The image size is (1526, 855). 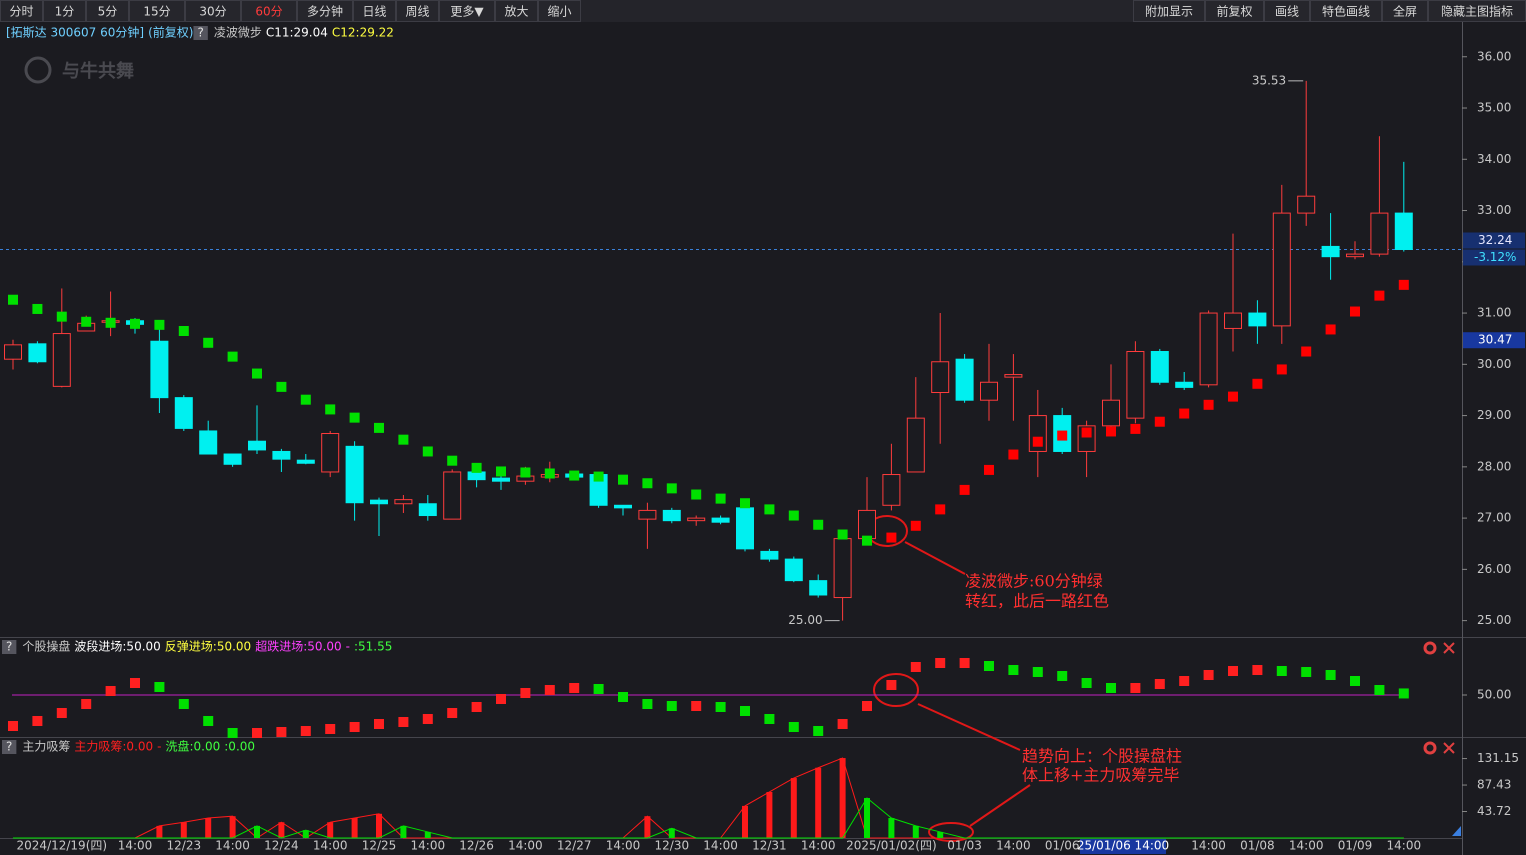 What do you see at coordinates (1494, 620) in the screenshot?
I see `y-tick-label: 25.00` at bounding box center [1494, 620].